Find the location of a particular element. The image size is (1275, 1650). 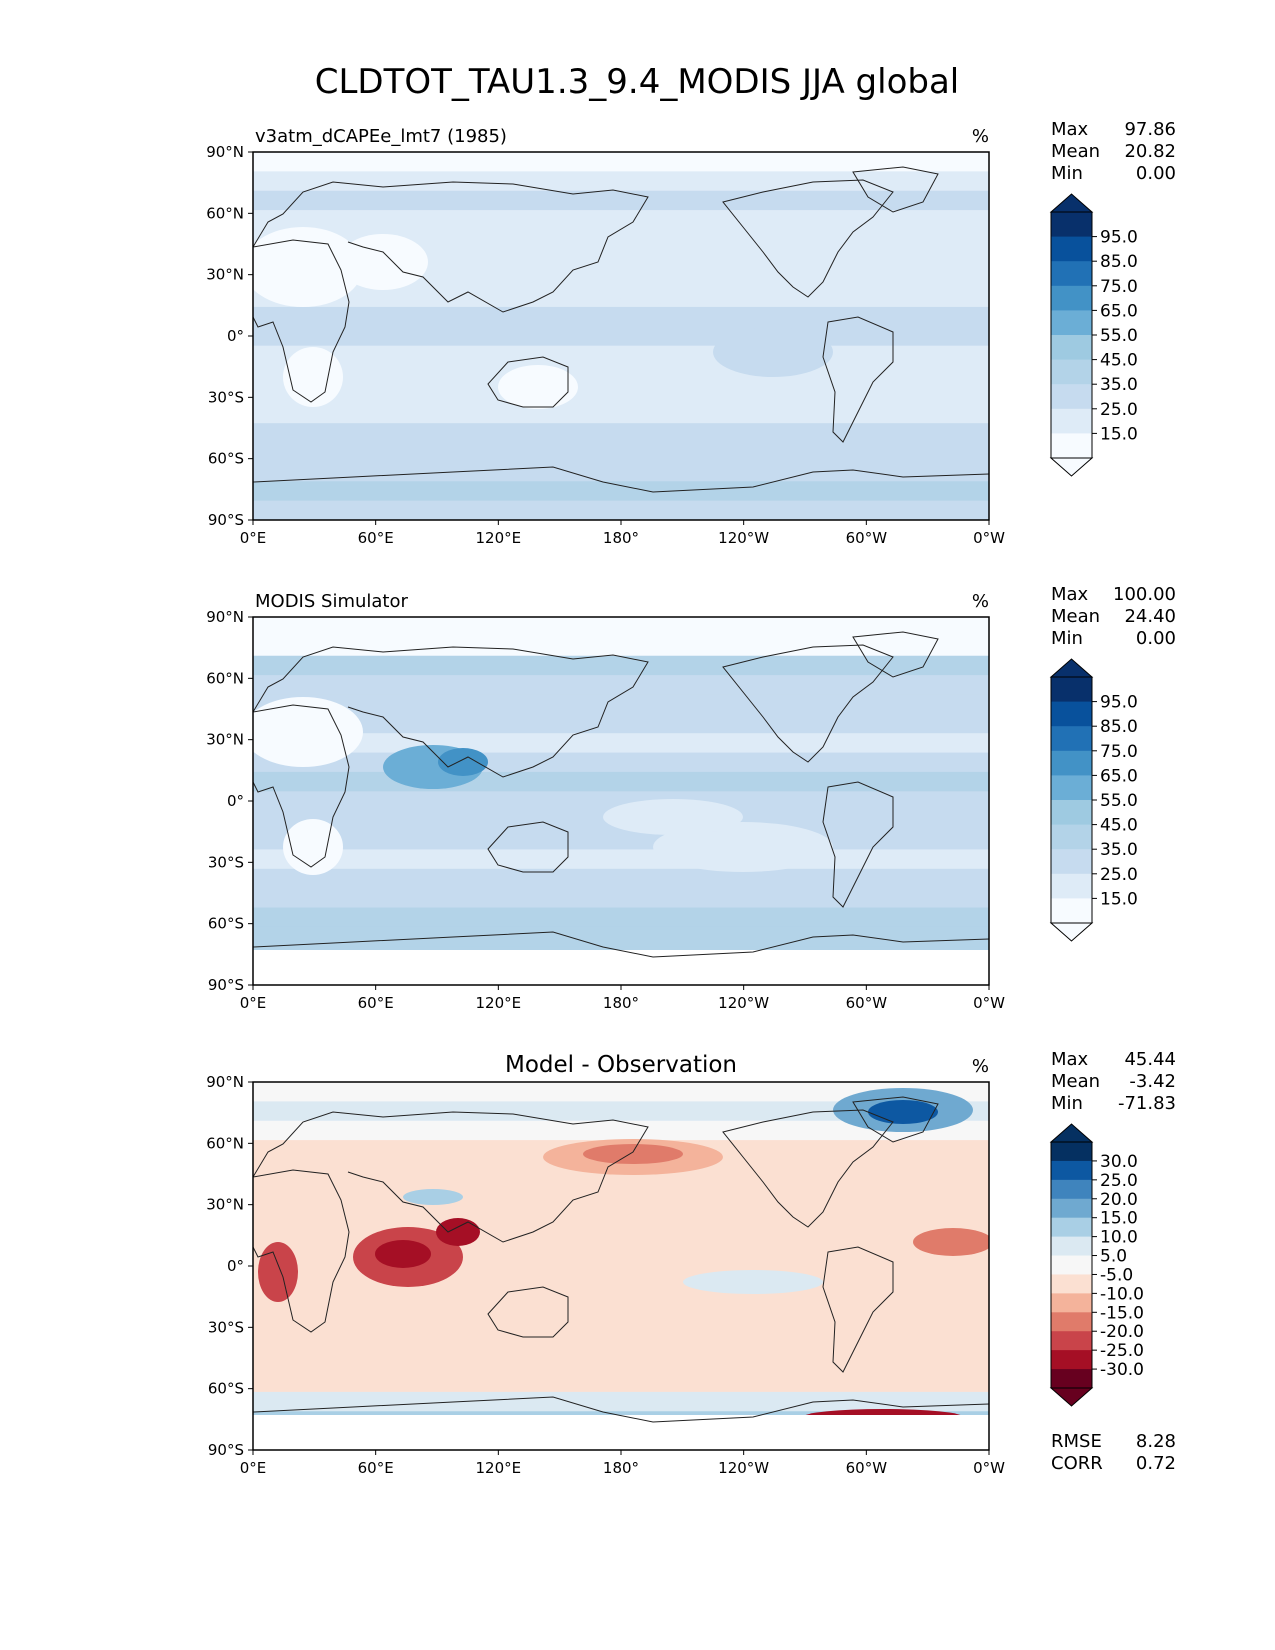

coast-africa is located at coordinates (301, 1251).